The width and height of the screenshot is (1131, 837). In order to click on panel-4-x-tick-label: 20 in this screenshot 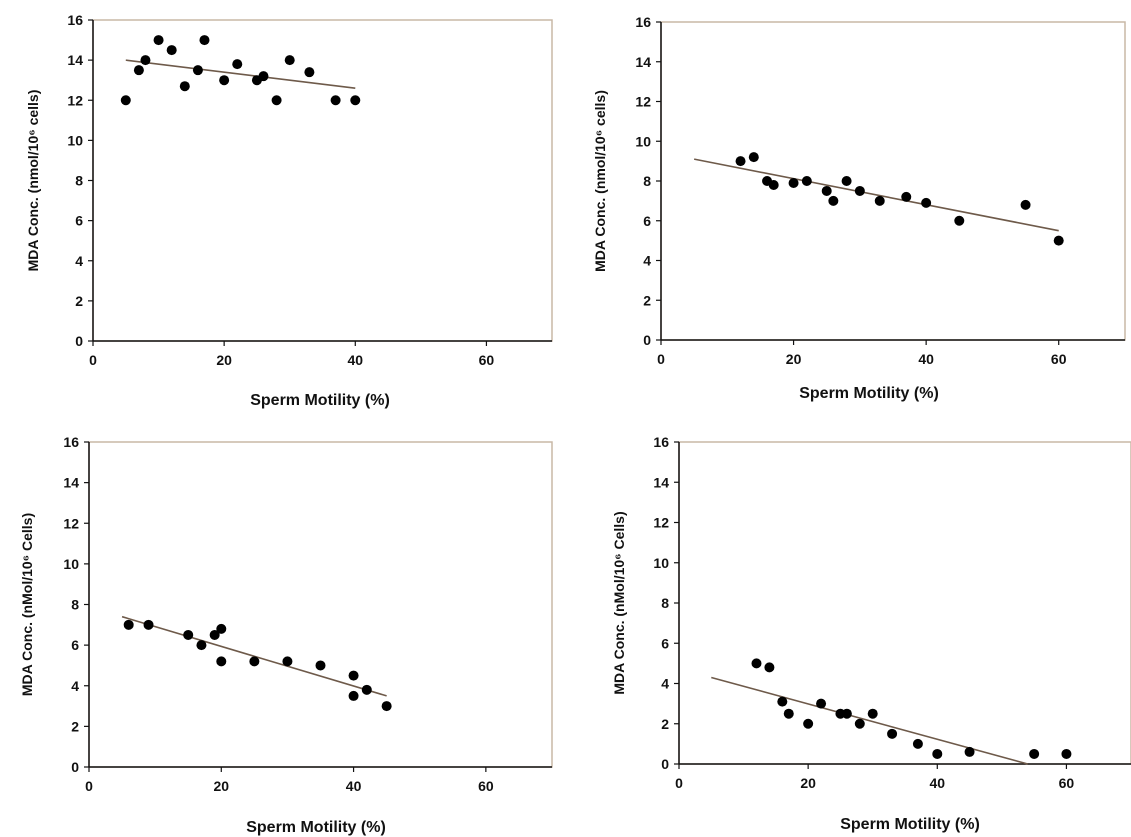, I will do `click(808, 783)`.